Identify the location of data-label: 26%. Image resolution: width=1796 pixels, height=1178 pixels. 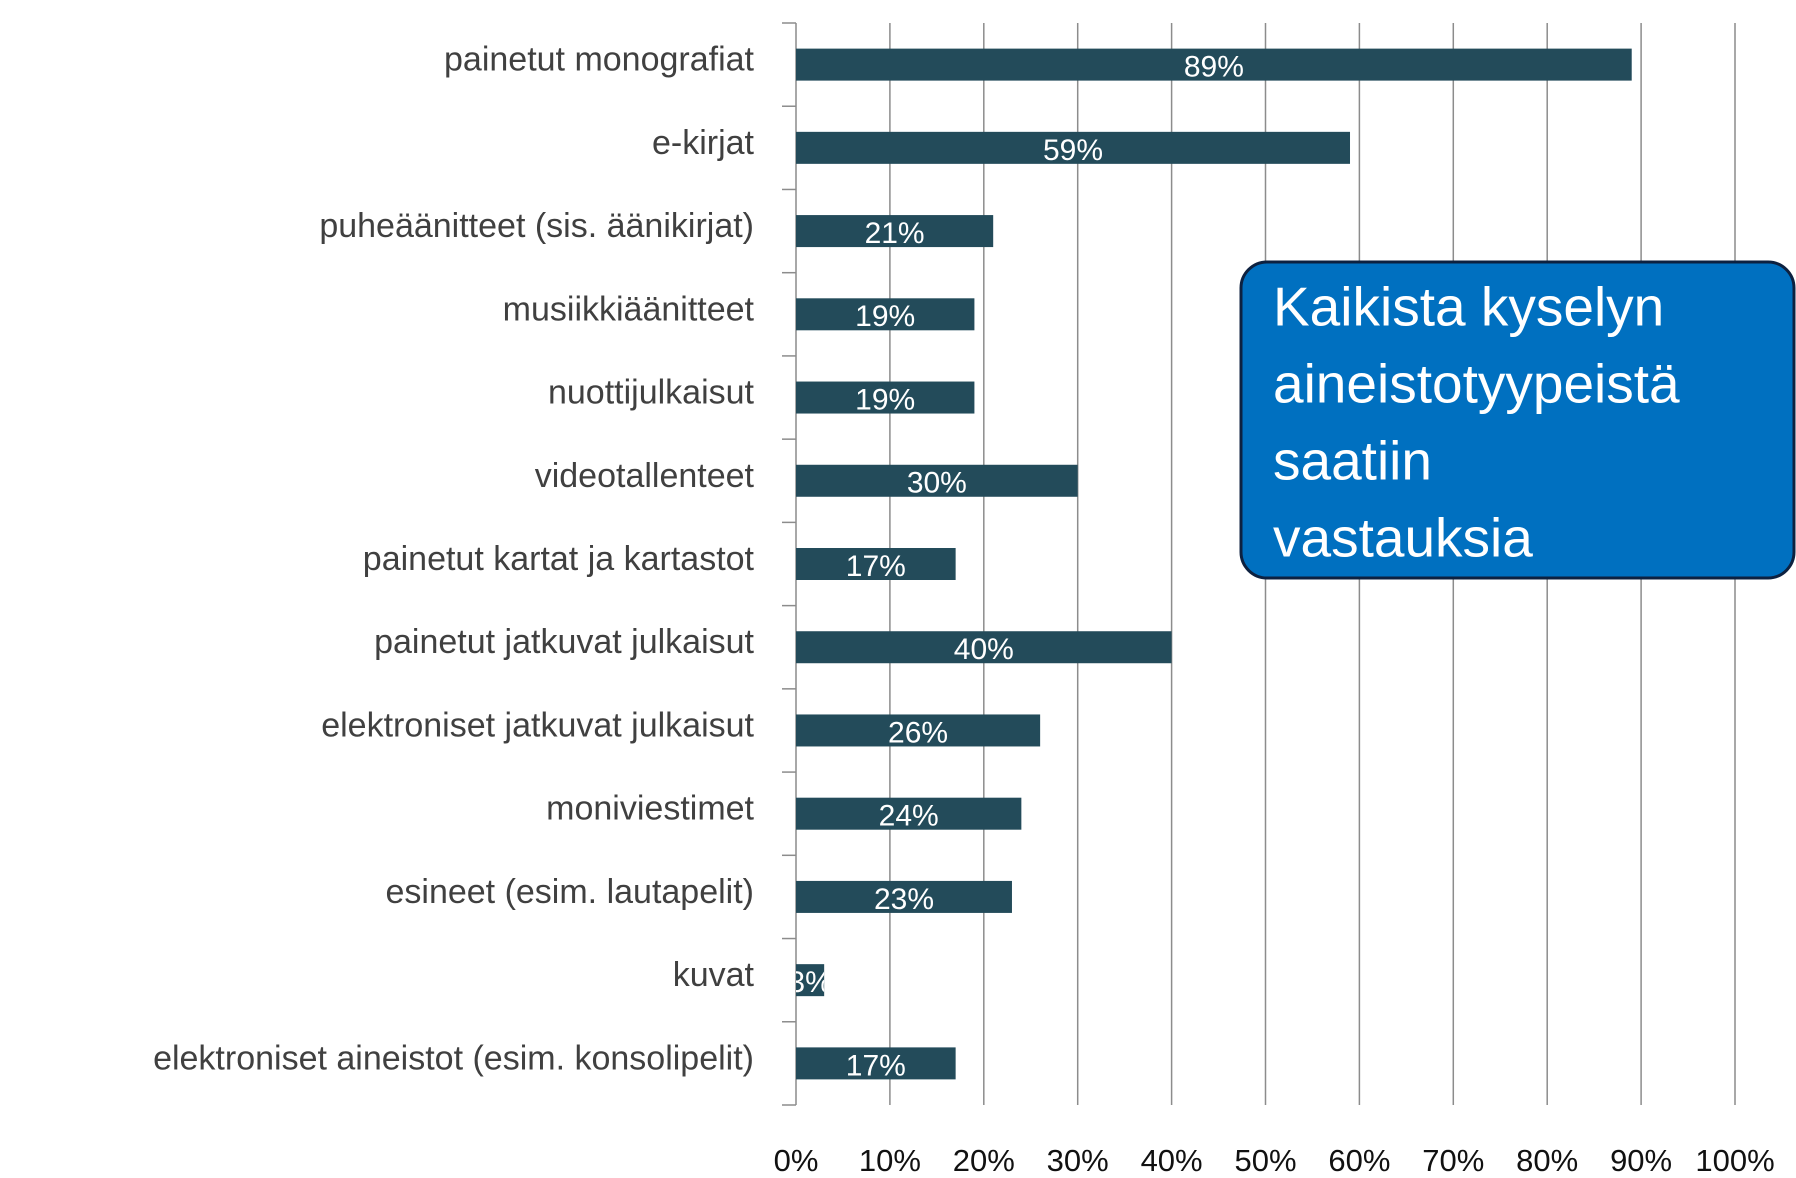
(918, 732).